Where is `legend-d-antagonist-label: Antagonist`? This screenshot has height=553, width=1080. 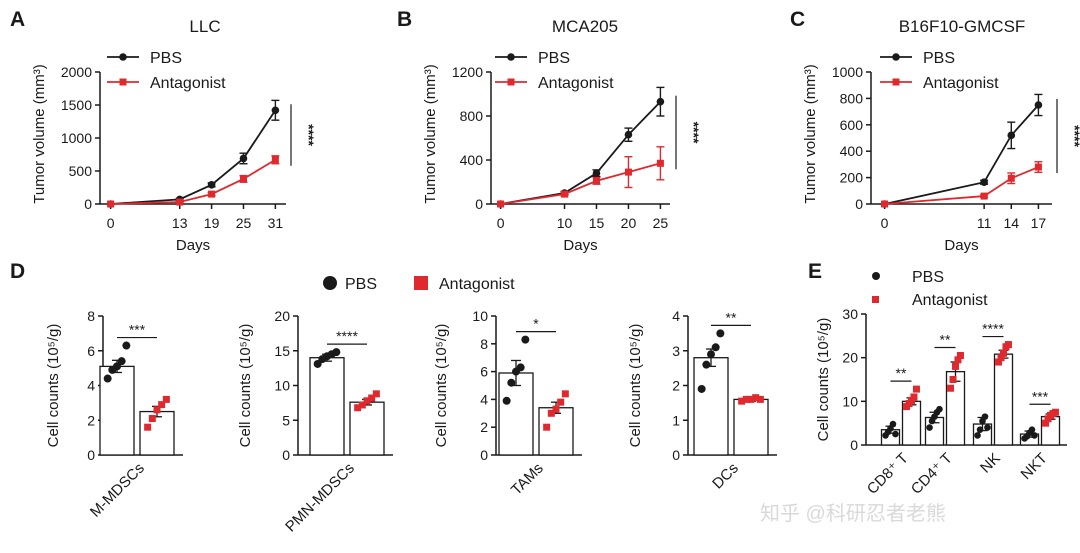
legend-d-antagonist-label: Antagonist is located at coordinates (477, 284).